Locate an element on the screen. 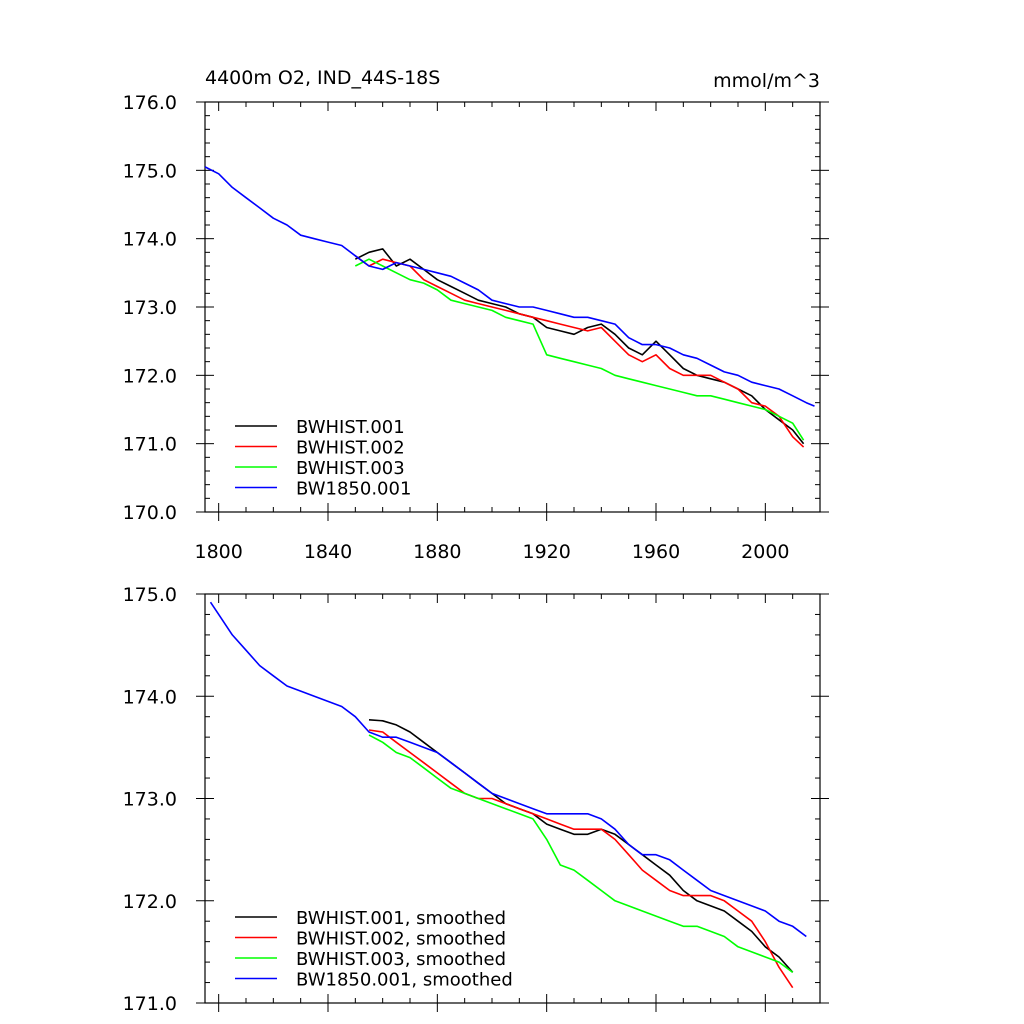 The image size is (1024, 1024). legend-label: BW1850.001 is located at coordinates (353, 489).